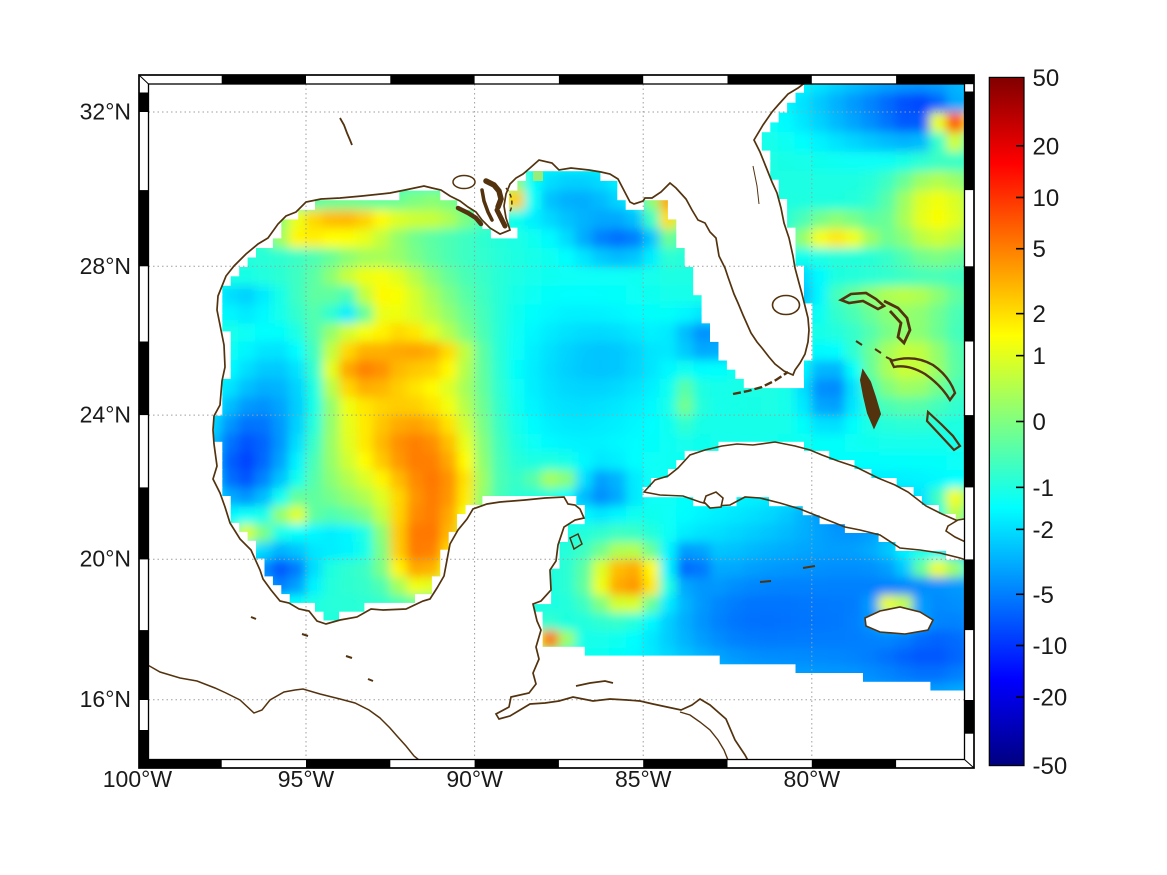 The width and height of the screenshot is (1167, 875). Describe the element at coordinates (306, 779) in the screenshot. I see `svg-text: 95°W` at that location.